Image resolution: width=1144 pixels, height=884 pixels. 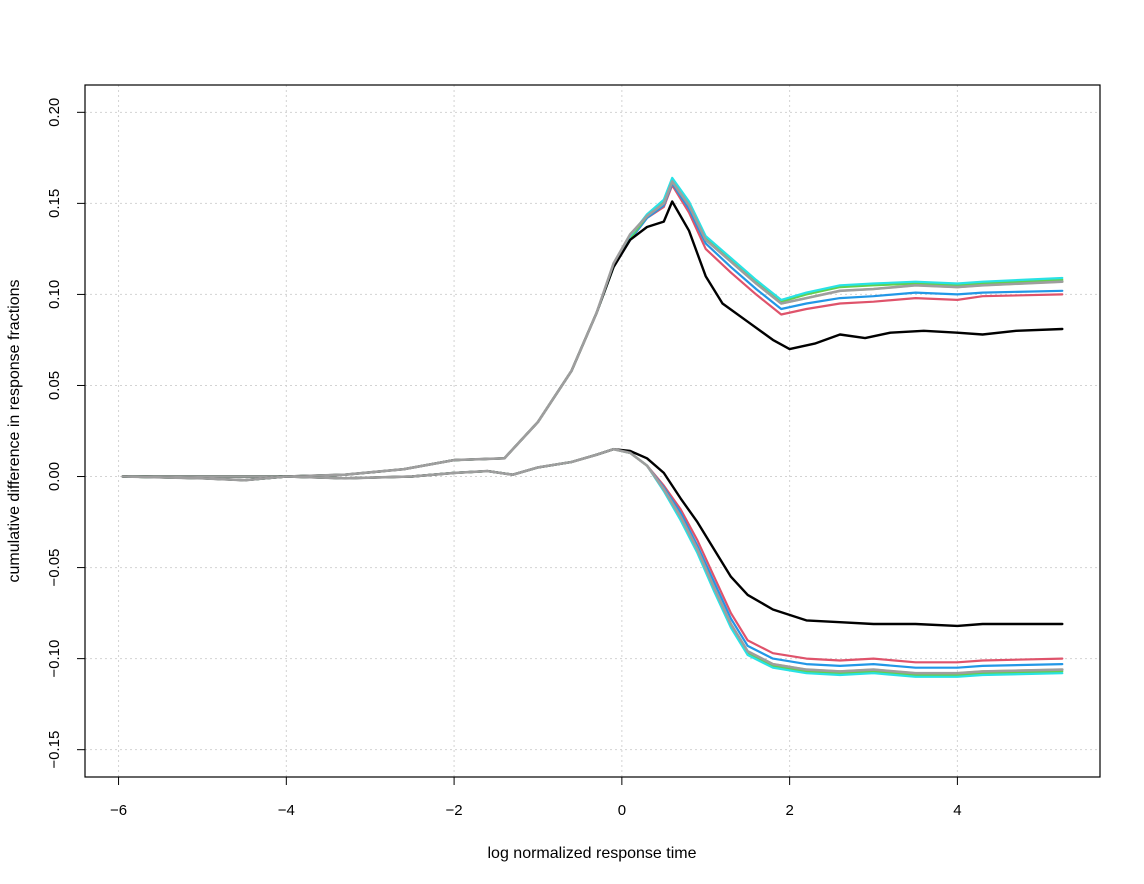 What do you see at coordinates (622, 810) in the screenshot?
I see `x-tick-label: 0` at bounding box center [622, 810].